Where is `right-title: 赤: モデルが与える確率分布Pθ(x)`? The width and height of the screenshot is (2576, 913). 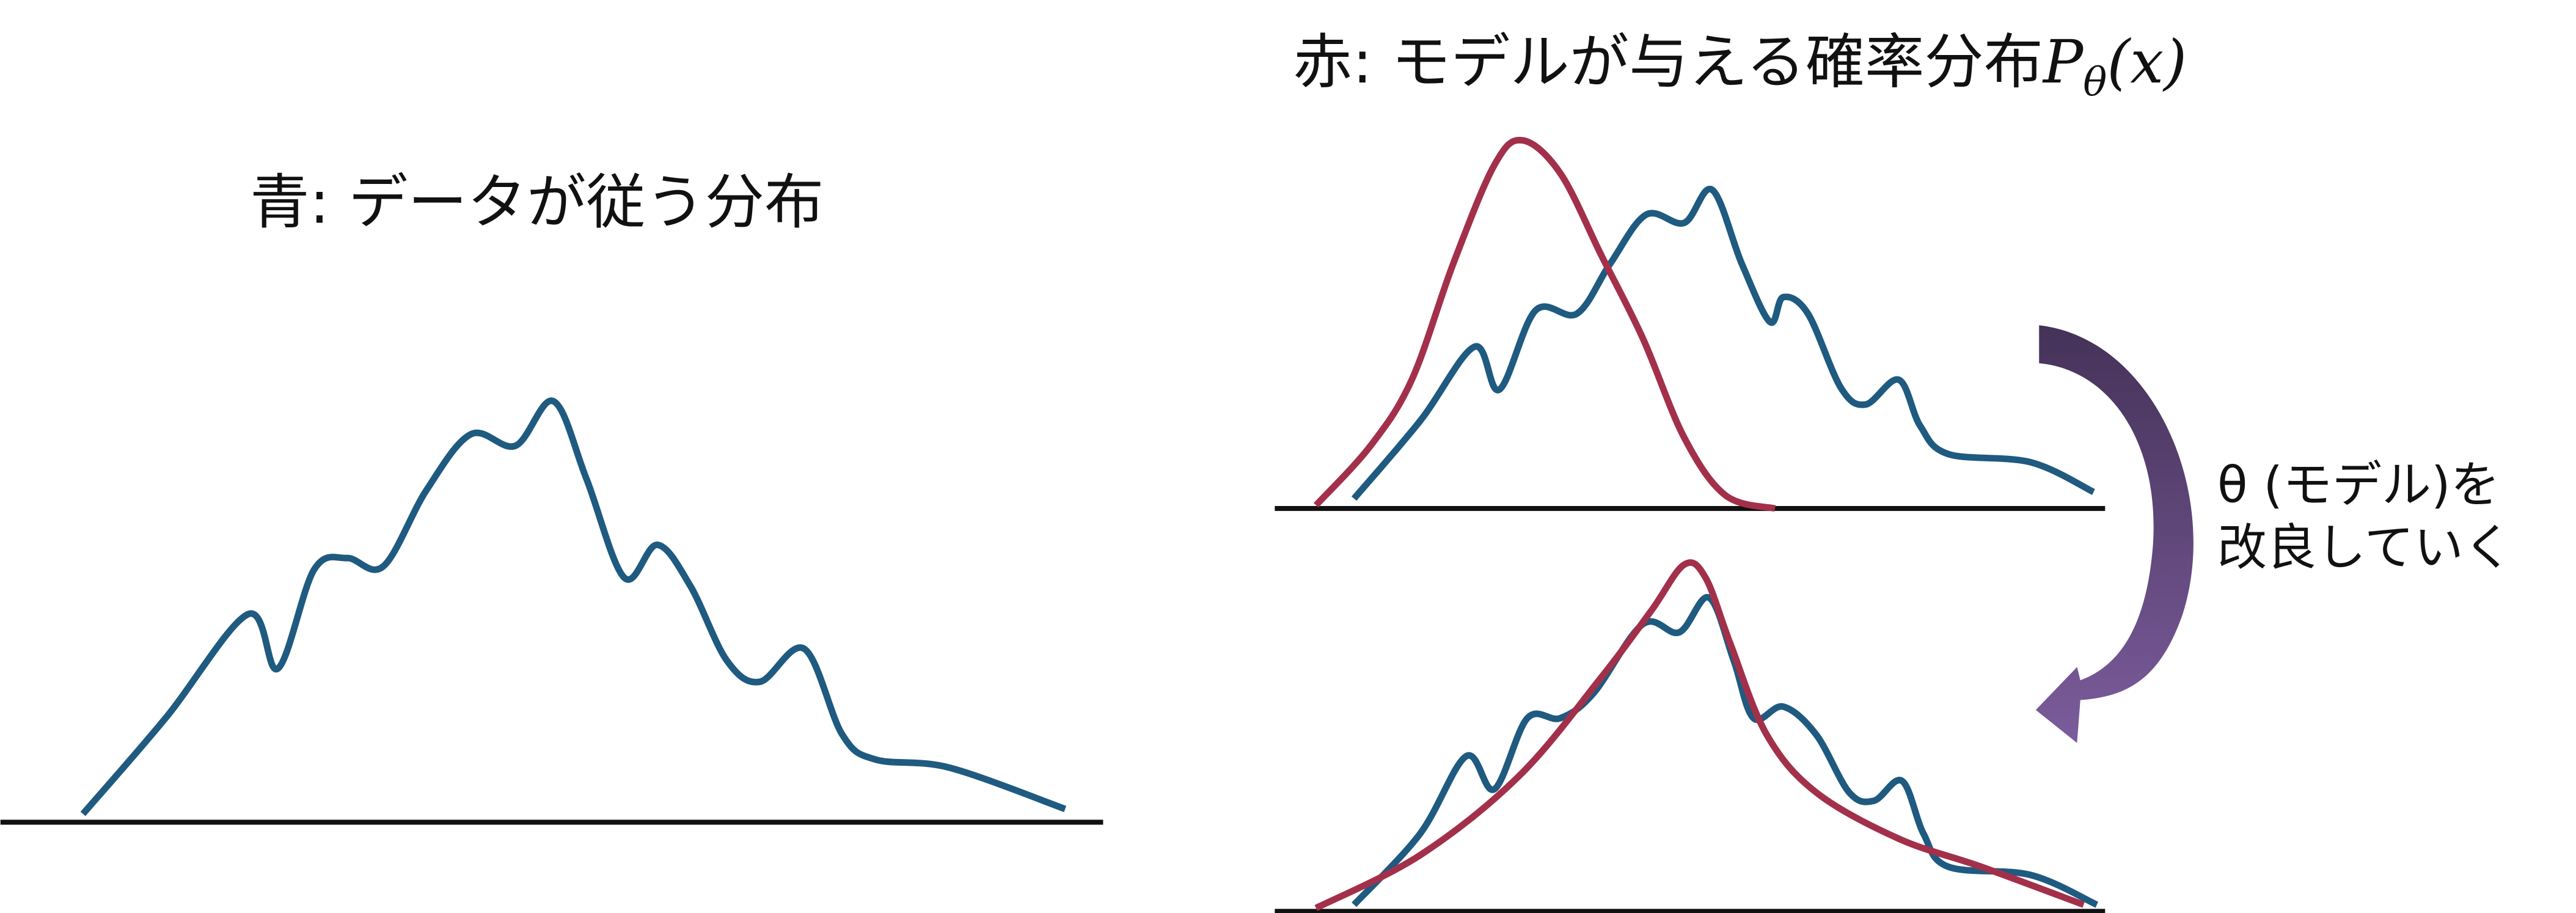
right-title: 赤: モデルが与える確率分布Pθ(x) is located at coordinates (1740, 67).